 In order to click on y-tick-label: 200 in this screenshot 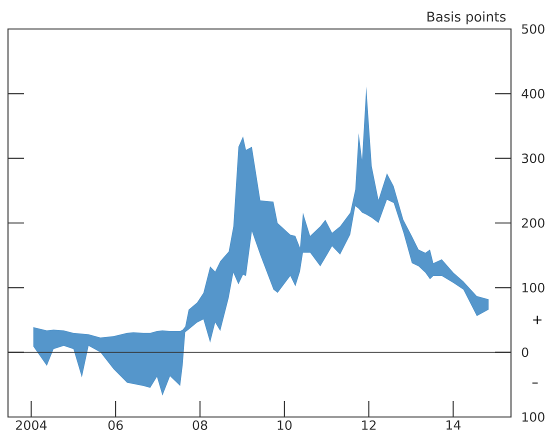, I will do `click(533, 223)`.